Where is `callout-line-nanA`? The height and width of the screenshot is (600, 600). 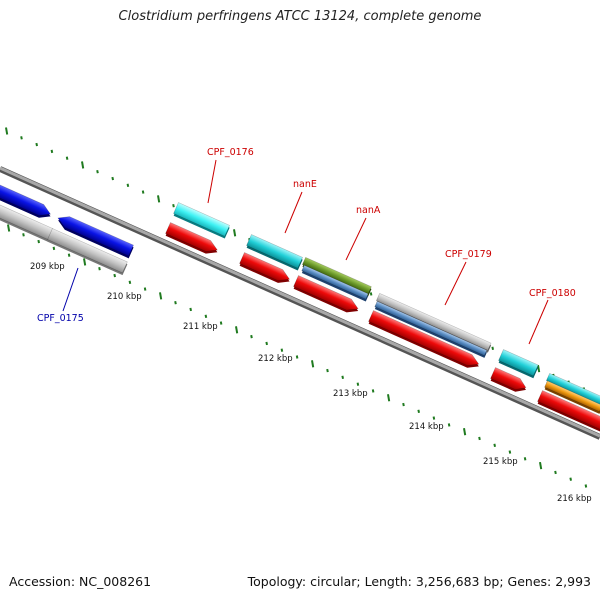
callout-line-nanA is located at coordinates (356, 239).